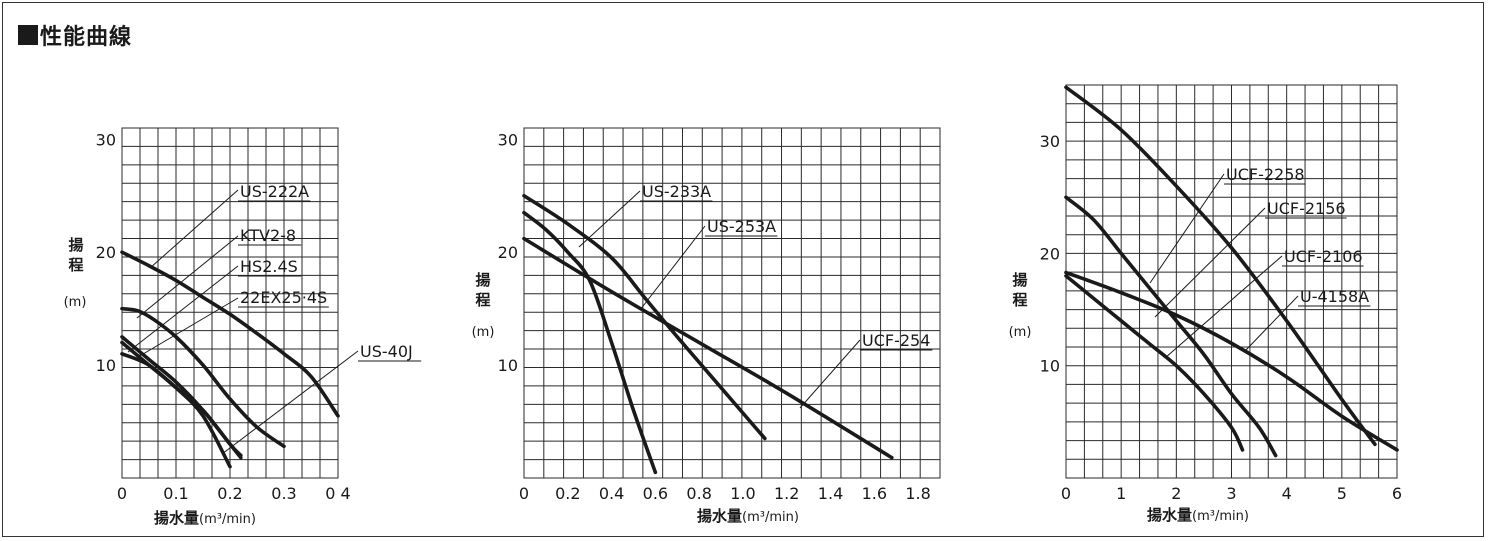 The height and width of the screenshot is (541, 1488). I want to click on x-tick-label: 0.6, so click(655, 493).